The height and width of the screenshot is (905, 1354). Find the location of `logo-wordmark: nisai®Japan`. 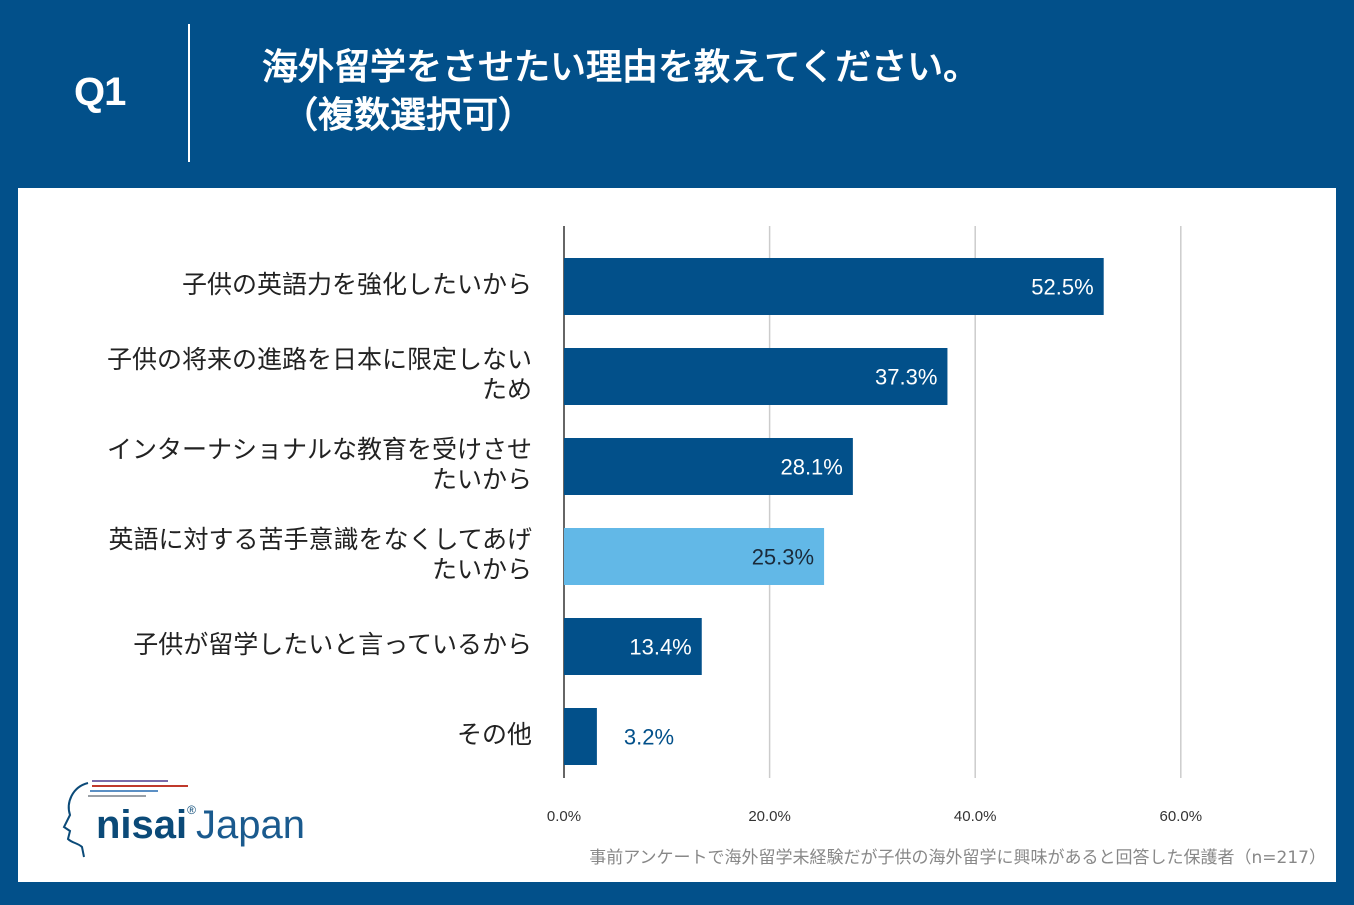

logo-wordmark: nisai®Japan is located at coordinates (200, 825).